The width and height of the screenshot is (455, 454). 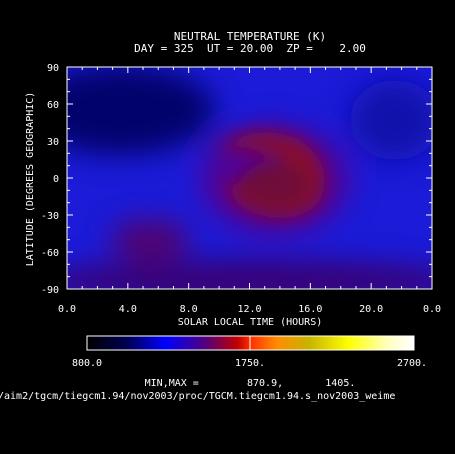 I want to click on y-axis-label: LATITUDE (DEGREES GEOGRAPHIC), so click(x=30, y=179).